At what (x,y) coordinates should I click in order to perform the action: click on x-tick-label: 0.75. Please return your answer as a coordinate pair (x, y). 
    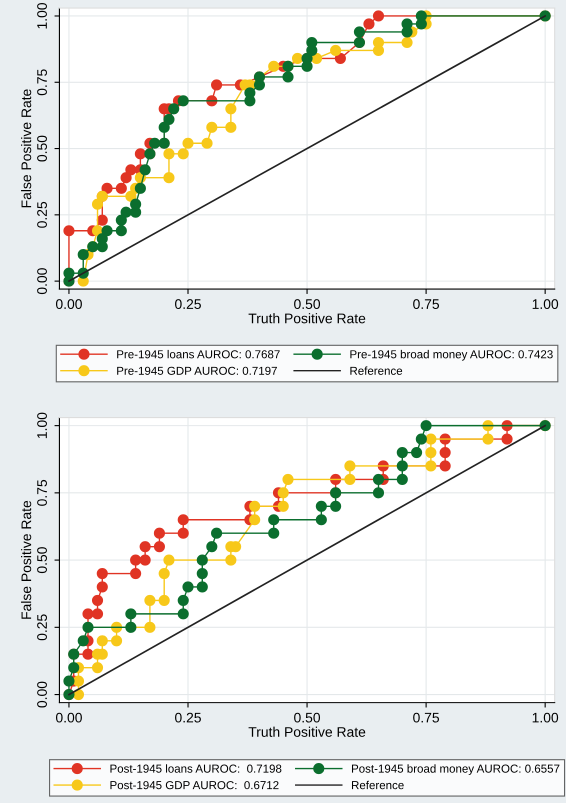
    Looking at the image, I should click on (426, 717).